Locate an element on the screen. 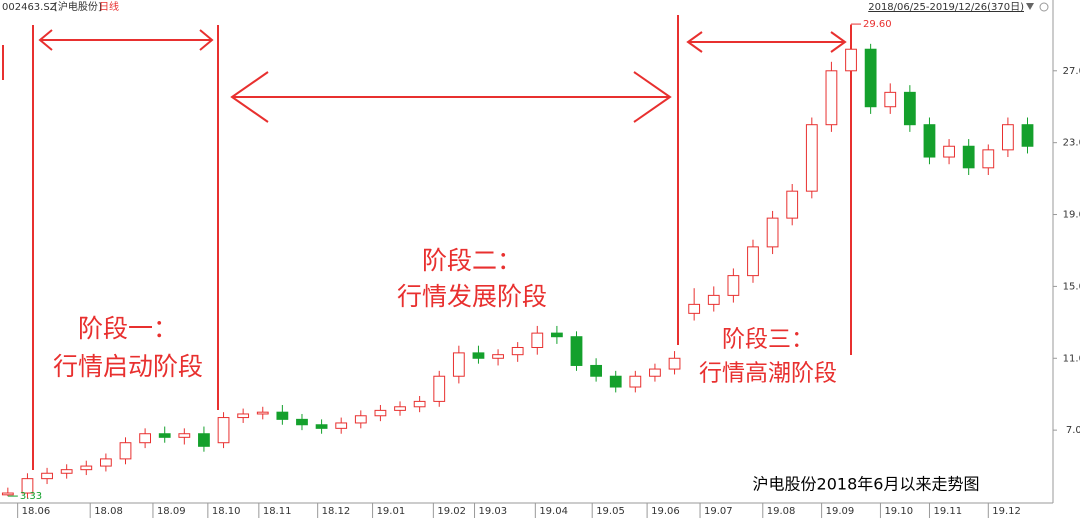  x-tick-label: 19.05 is located at coordinates (610, 511).